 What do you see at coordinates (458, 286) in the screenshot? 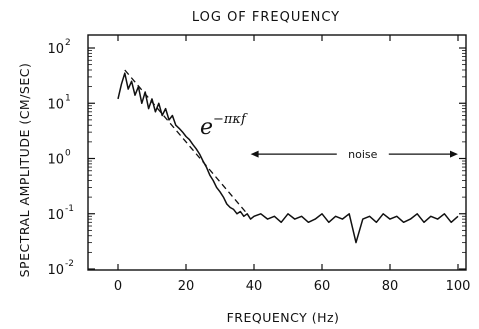
I see `x-tick-label: 100` at bounding box center [458, 286].